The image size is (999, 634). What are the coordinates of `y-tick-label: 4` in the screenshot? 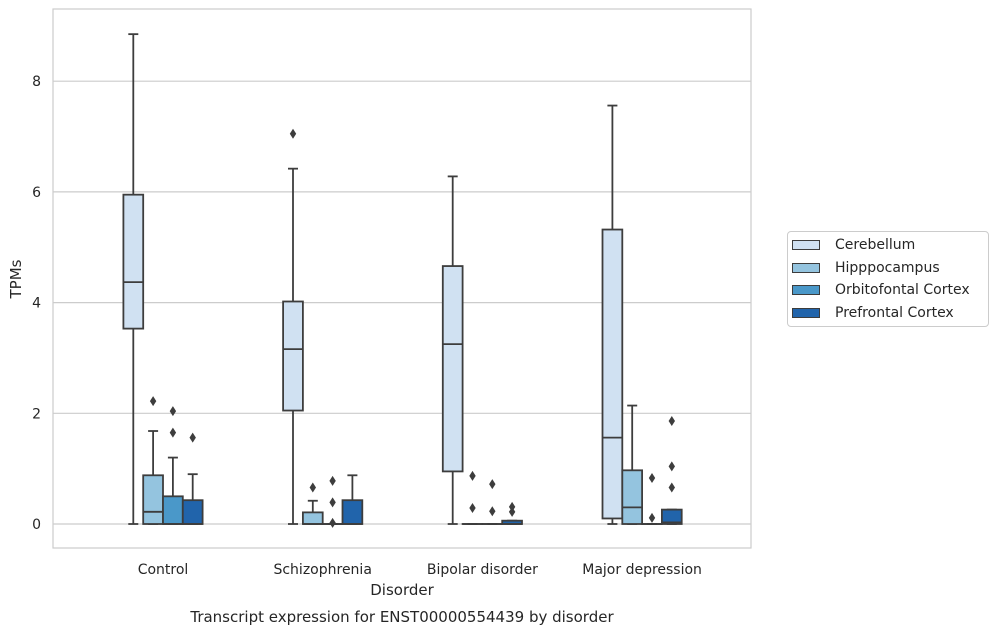 It's located at (36, 304).